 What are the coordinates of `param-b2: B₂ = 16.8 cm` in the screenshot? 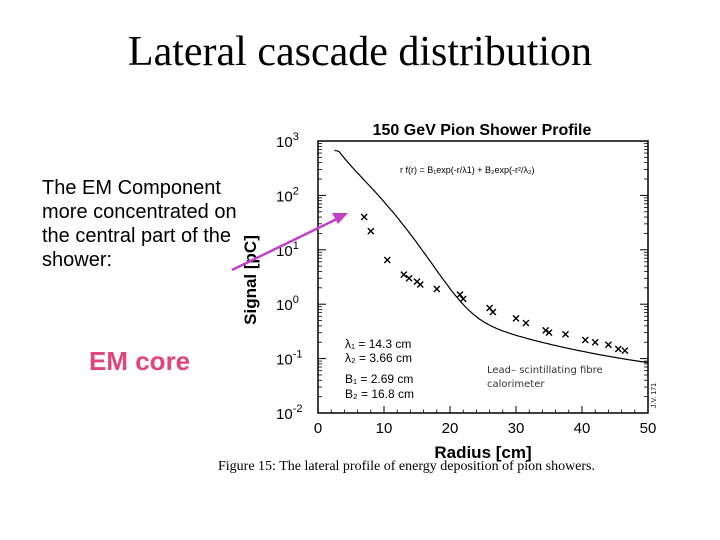 It's located at (379, 394).